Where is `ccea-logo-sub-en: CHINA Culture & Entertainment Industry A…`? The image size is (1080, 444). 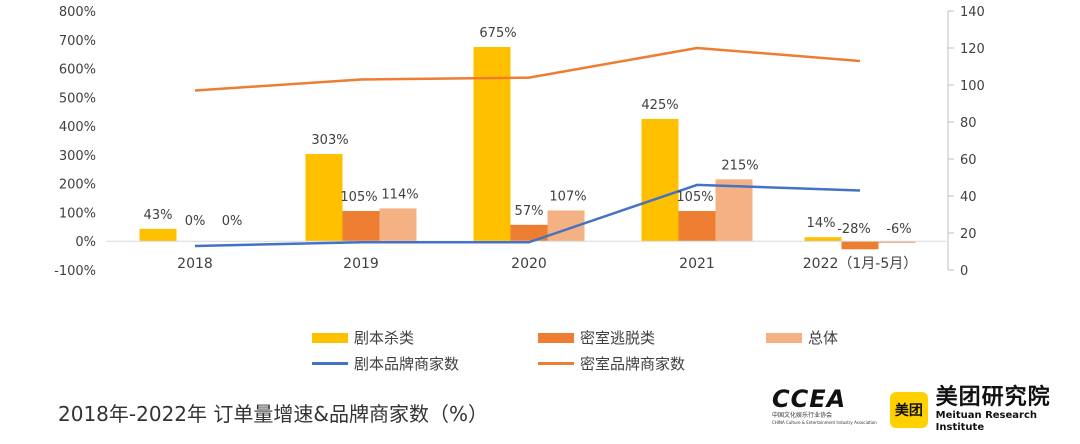
ccea-logo-sub-en: CHINA Culture & Entertainment Industry A… is located at coordinates (824, 422).